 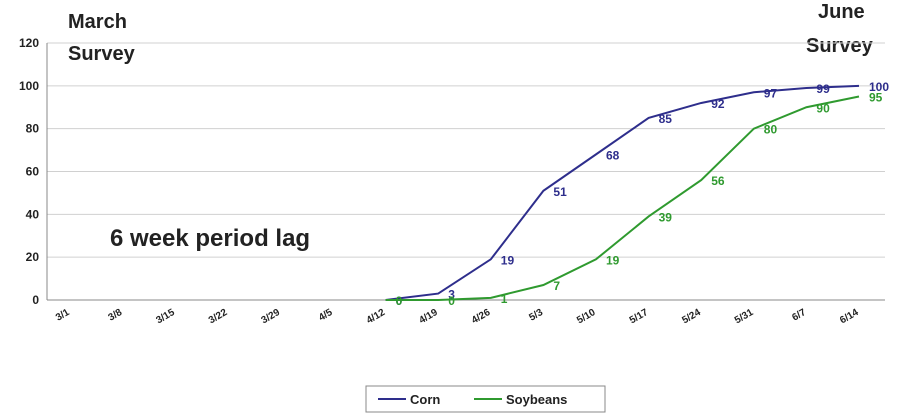 I want to click on x-tick-label: 3/1, so click(x=63, y=315).